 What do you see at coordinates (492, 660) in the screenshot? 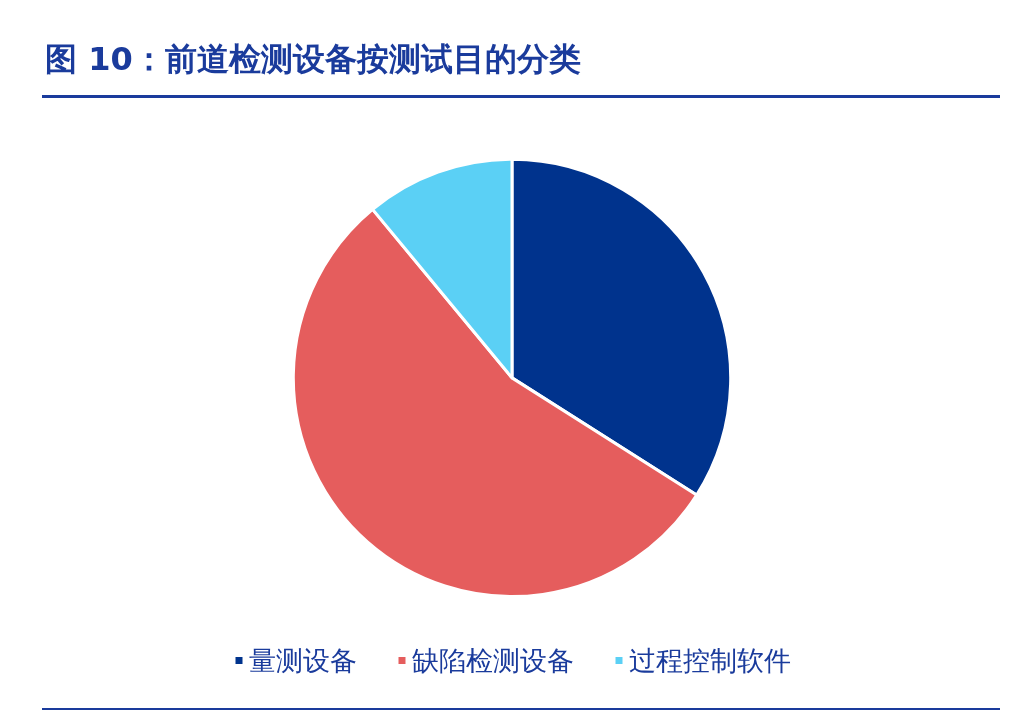
I see `legend-label: 缺陷检测设备` at bounding box center [492, 660].